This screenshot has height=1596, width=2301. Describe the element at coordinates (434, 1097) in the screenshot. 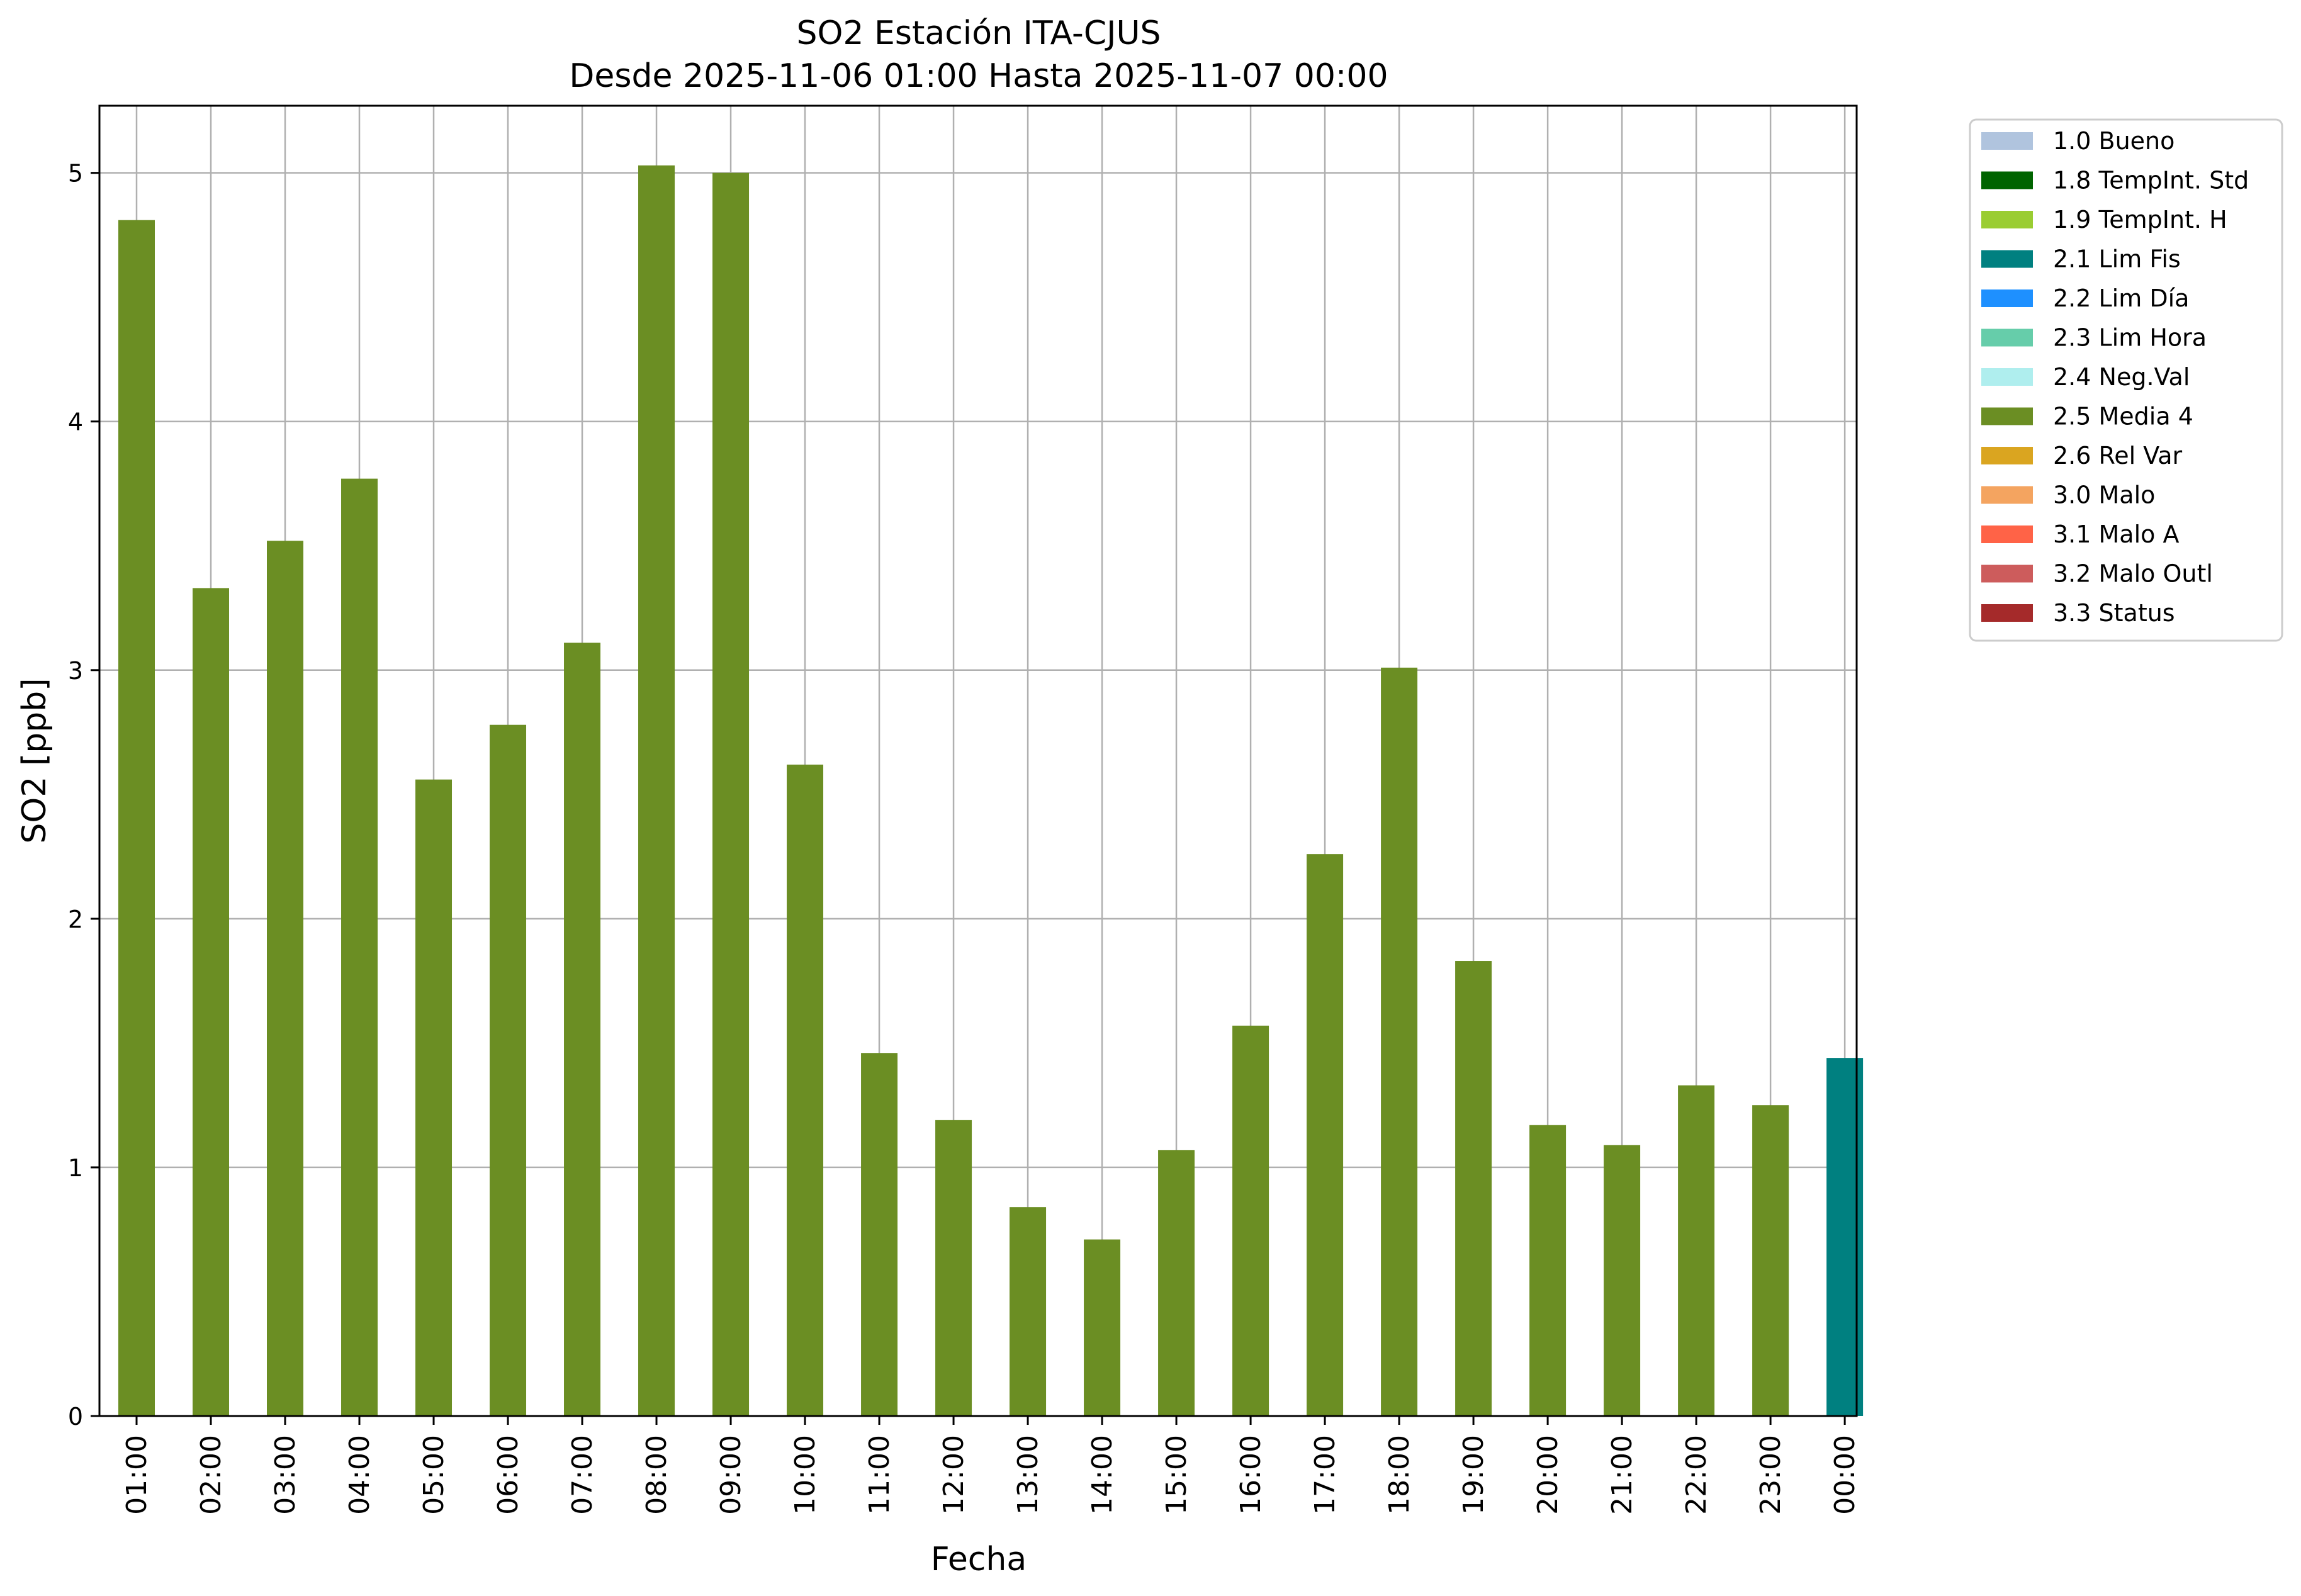

I see `bar-05:00` at that location.